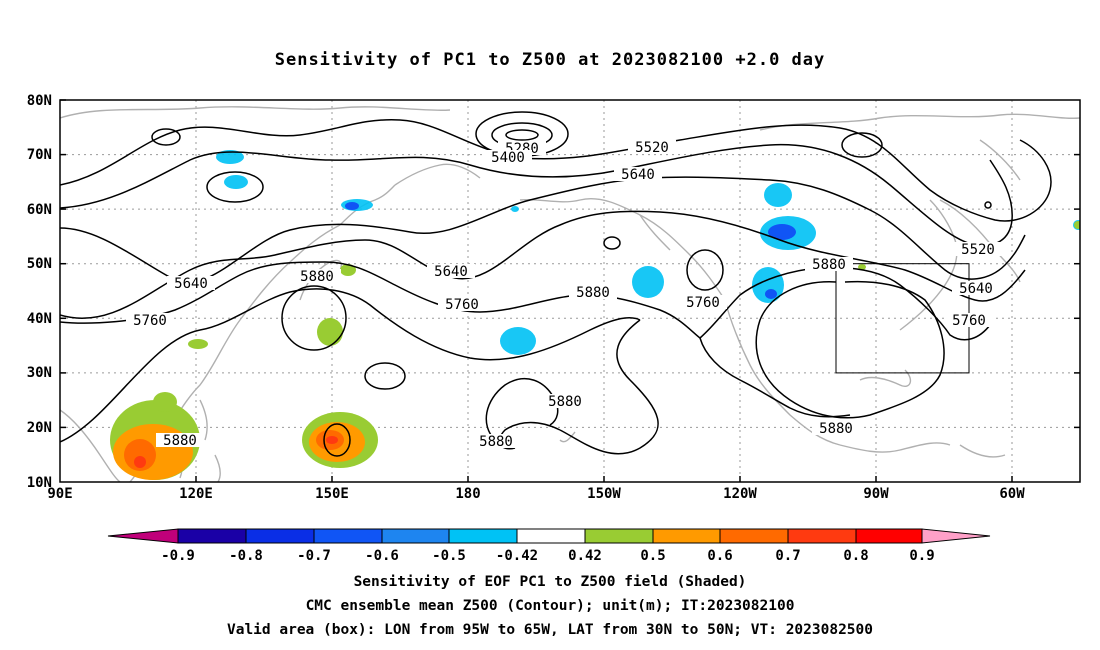 The height and width of the screenshot is (650, 1100). Describe the element at coordinates (921, 556) in the screenshot. I see `colorbar-tick-label: 0.9` at that location.